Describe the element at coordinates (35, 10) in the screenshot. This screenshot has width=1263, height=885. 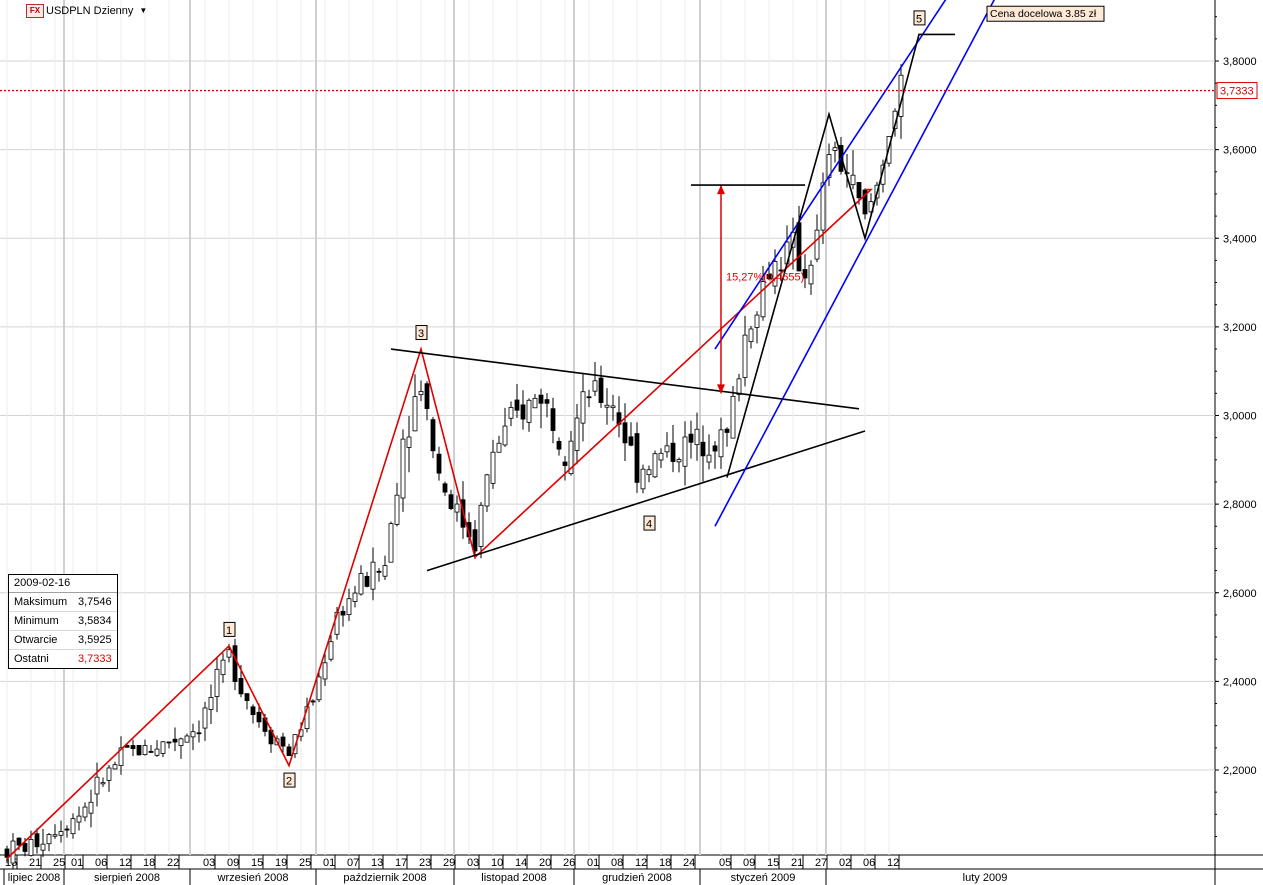
I see `fx-logo-icon: FX` at that location.